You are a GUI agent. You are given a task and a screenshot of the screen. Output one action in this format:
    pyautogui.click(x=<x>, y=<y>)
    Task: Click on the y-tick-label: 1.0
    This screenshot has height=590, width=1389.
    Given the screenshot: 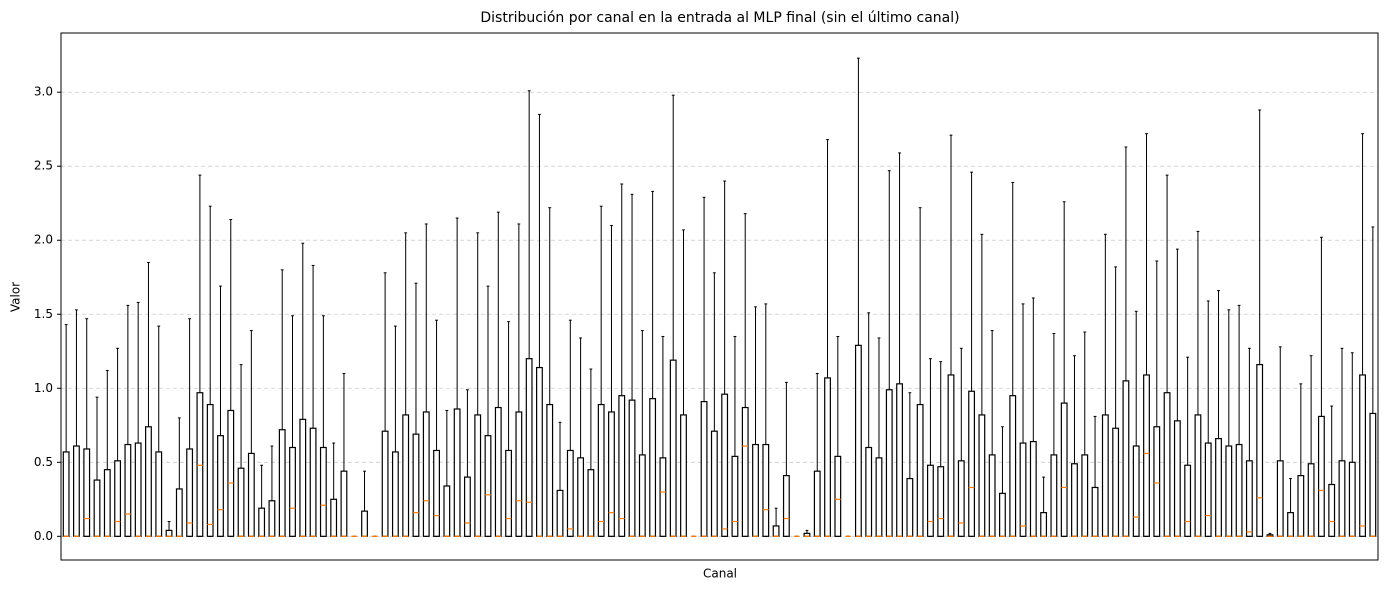 What is the action you would take?
    pyautogui.click(x=43, y=388)
    